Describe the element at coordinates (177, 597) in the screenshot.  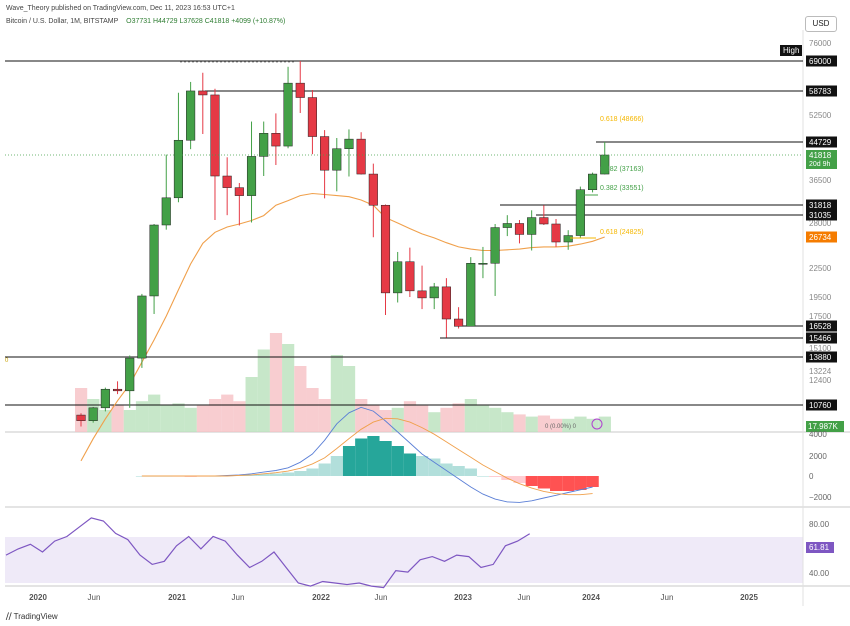
I see `time-tick-label: 2021` at that location.